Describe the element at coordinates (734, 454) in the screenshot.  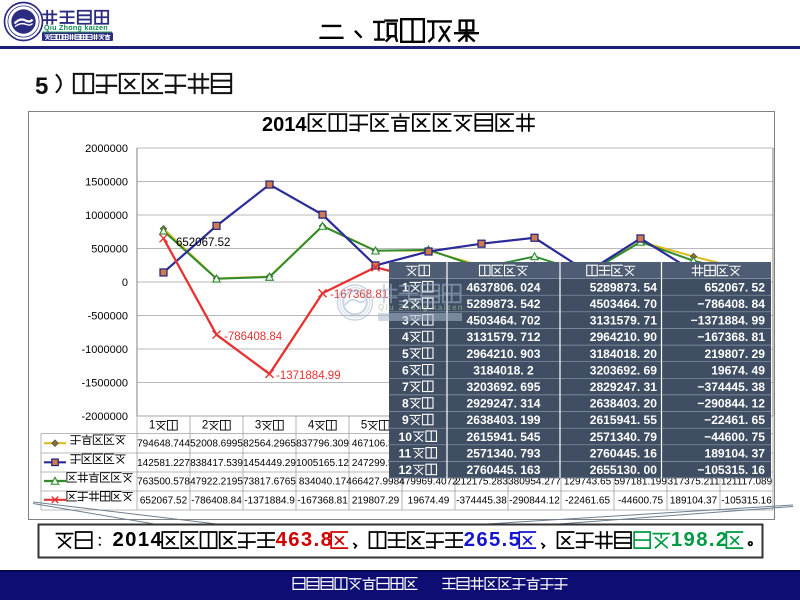
I see `svg-text: 189104. 37` at that location.